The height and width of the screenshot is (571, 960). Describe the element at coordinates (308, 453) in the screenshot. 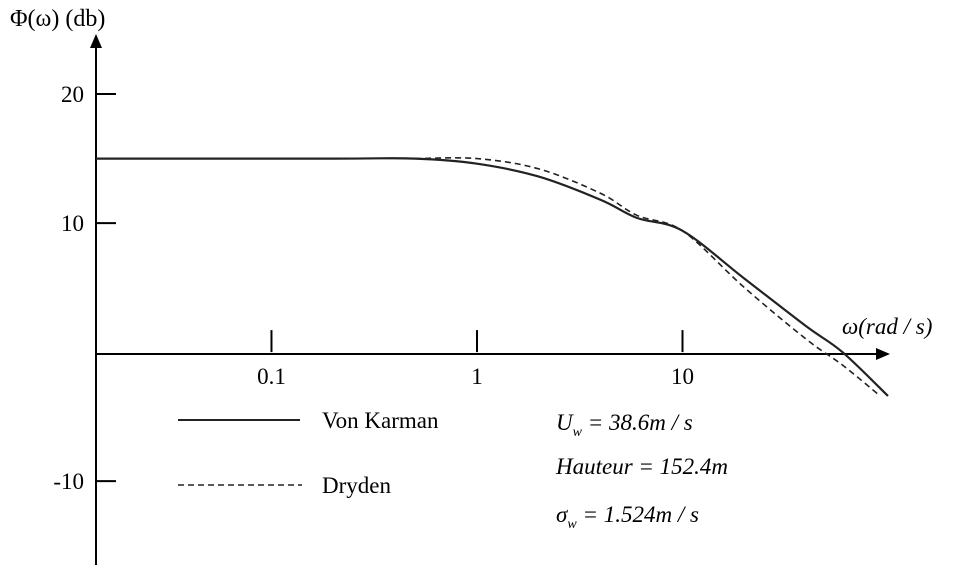

I see `legend: Von Karman Dryden` at that location.